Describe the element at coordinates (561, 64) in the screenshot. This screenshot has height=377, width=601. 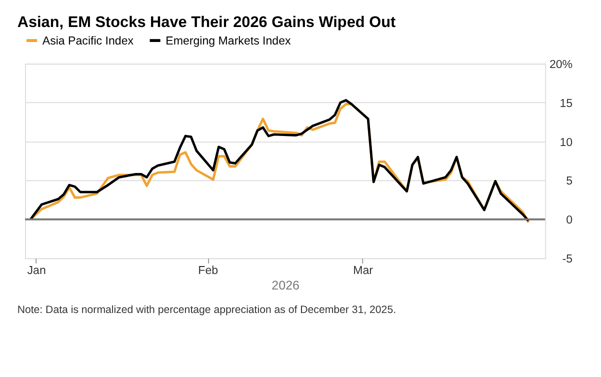
I see `y-tick-label: 20%` at that location.